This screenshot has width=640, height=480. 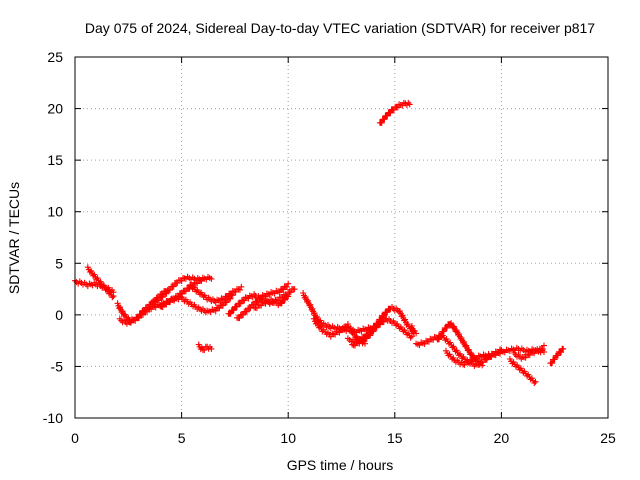 I want to click on x-tick-label: 15, so click(x=395, y=438).